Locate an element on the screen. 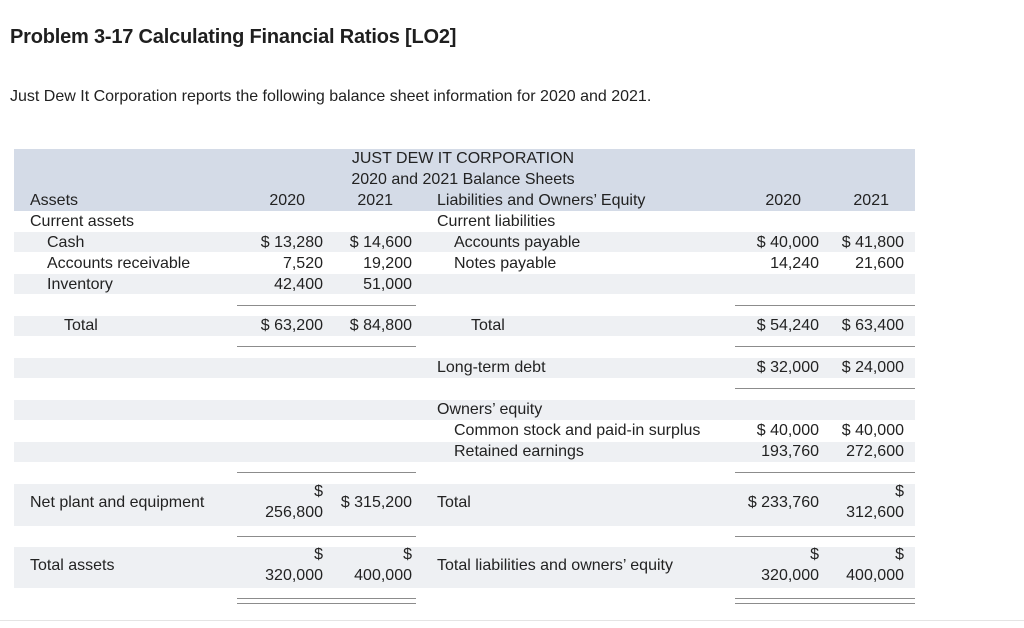 The height and width of the screenshot is (628, 1024). liabilities-header: Liabilities and Owners’ Equity is located at coordinates (541, 200).